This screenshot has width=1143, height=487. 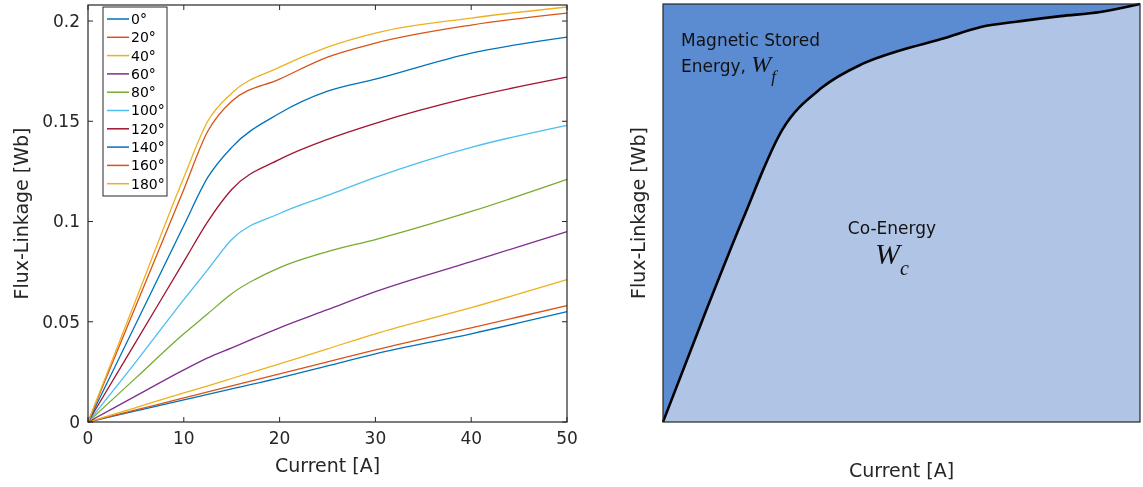 What do you see at coordinates (750, 58) in the screenshot?
I see `annotation: Magnetic Stored Energy, W$_{f}$` at bounding box center [750, 58].